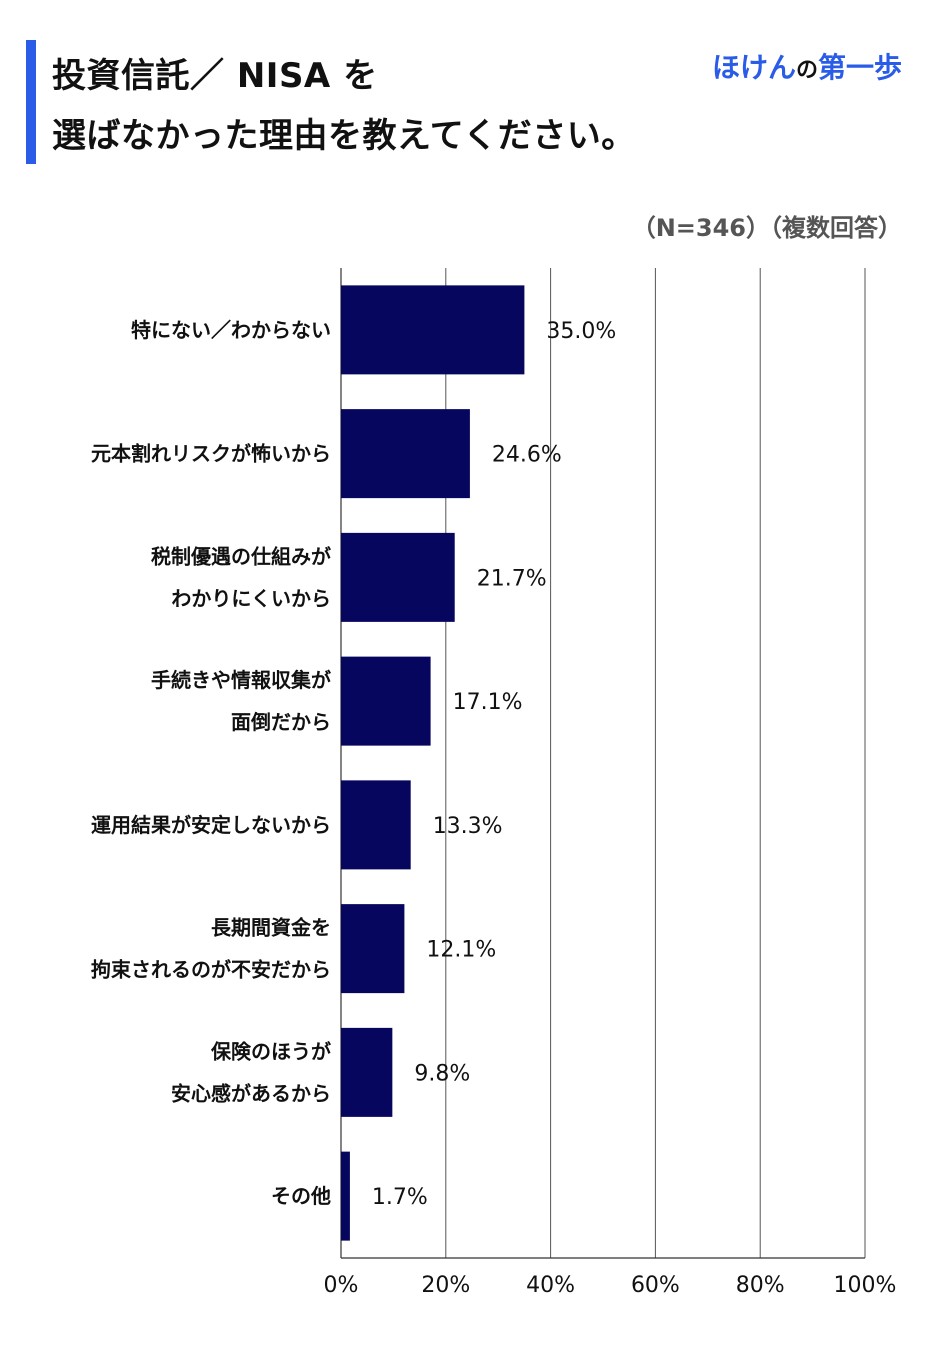  Describe the element at coordinates (512, 578) in the screenshot. I see `value-label-2: 21.7%` at that location.